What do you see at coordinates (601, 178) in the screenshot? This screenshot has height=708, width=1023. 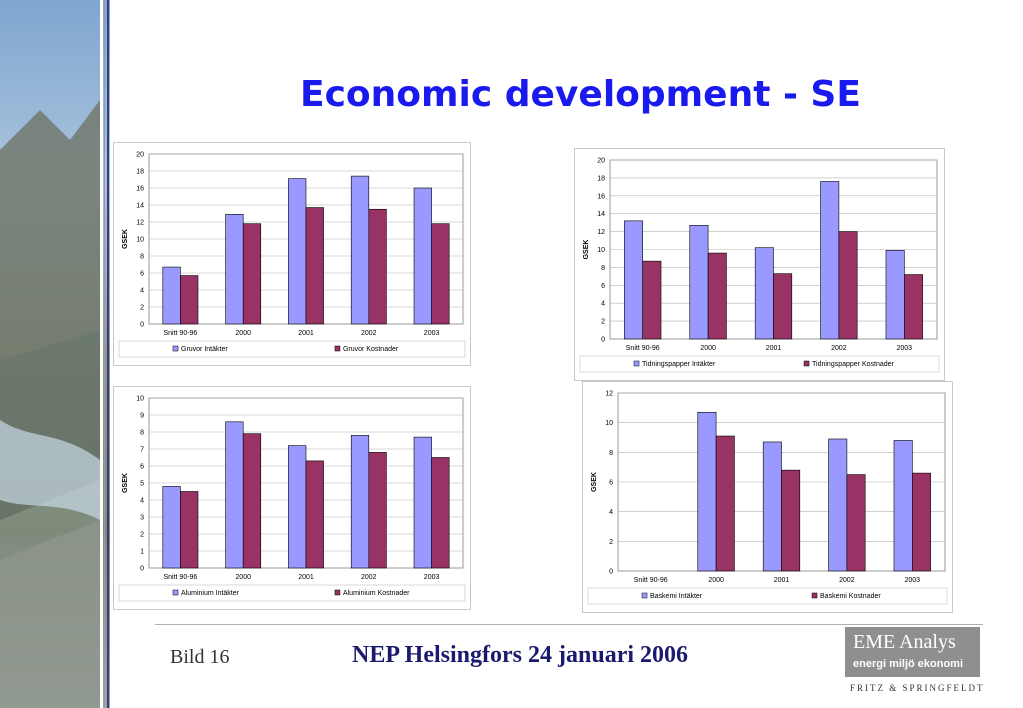 I see `y-tick-label: 18` at bounding box center [601, 178].